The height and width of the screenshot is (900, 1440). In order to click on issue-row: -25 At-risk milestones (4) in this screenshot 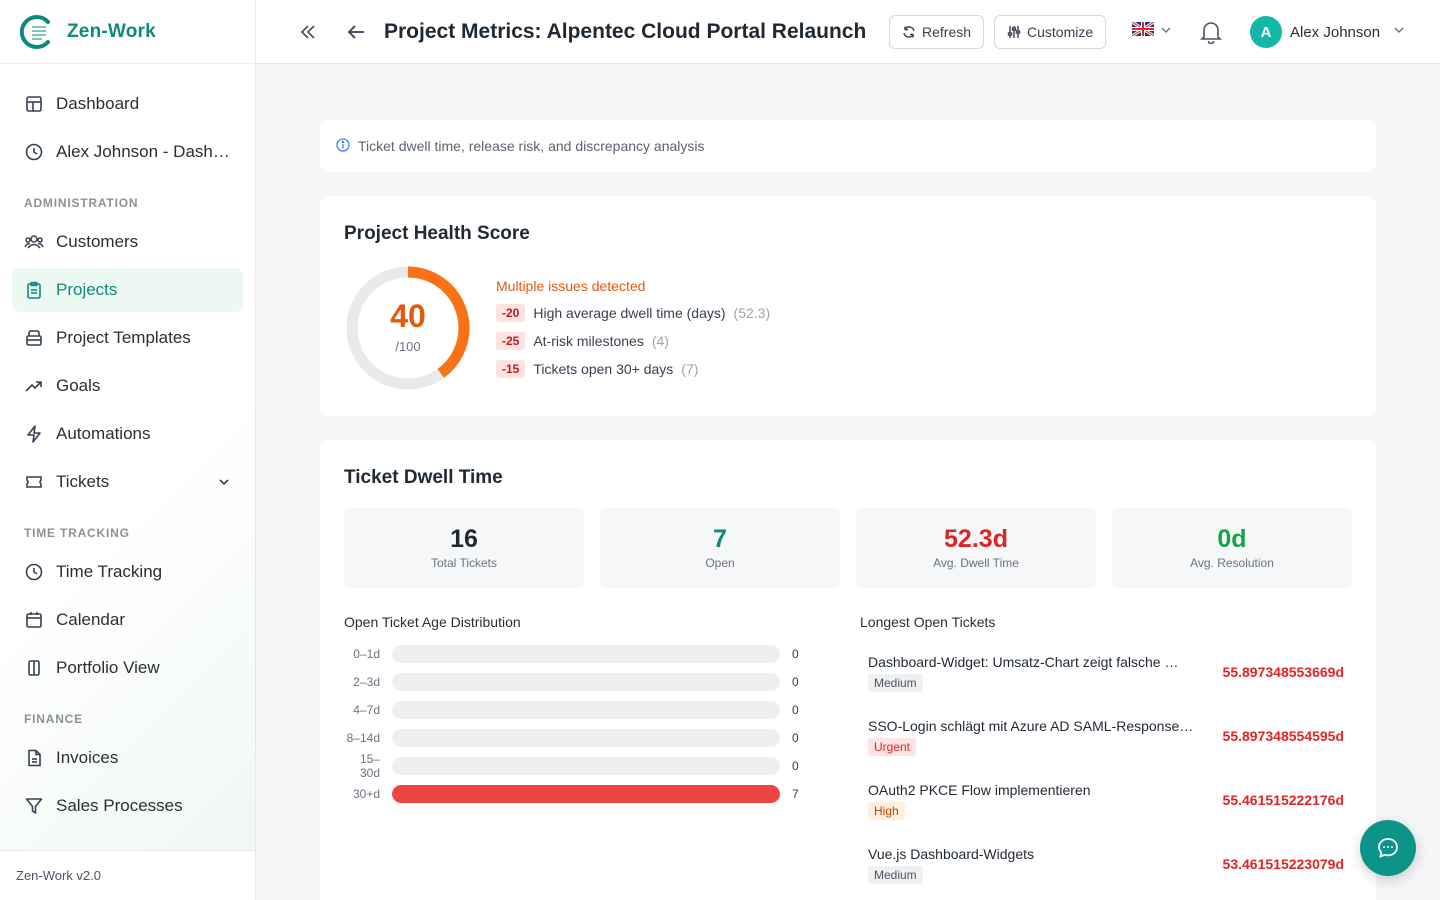, I will do `click(582, 341)`.